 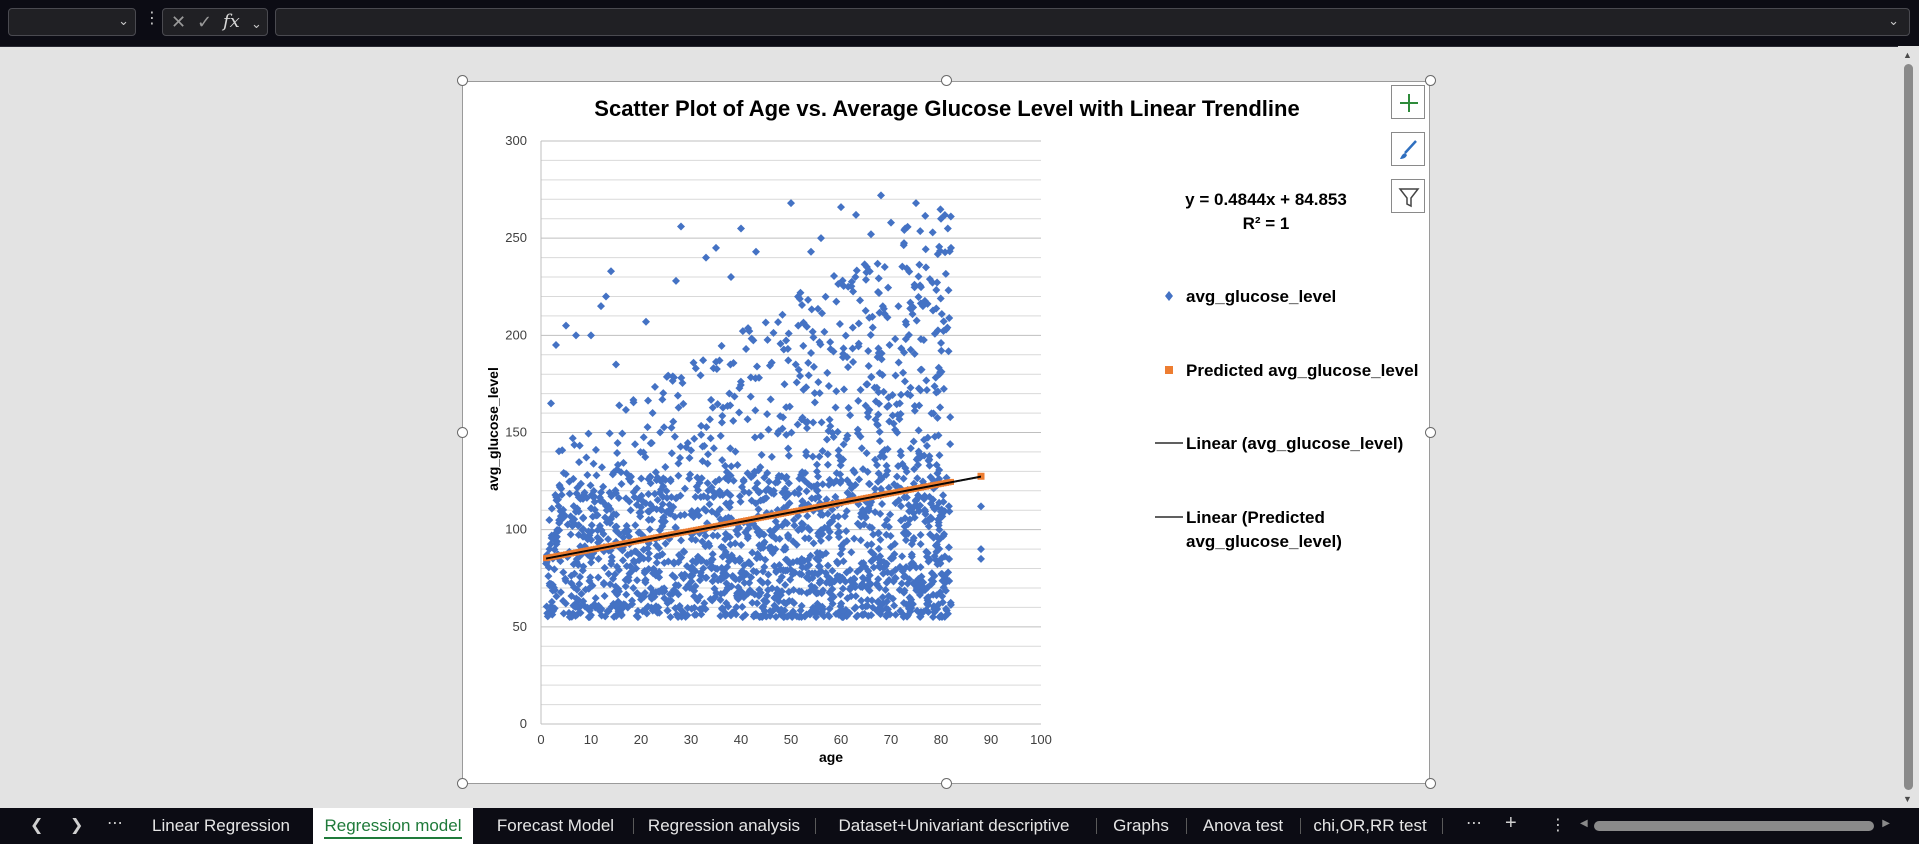 What do you see at coordinates (1092, 22) in the screenshot?
I see `formula-input: ⌄` at bounding box center [1092, 22].